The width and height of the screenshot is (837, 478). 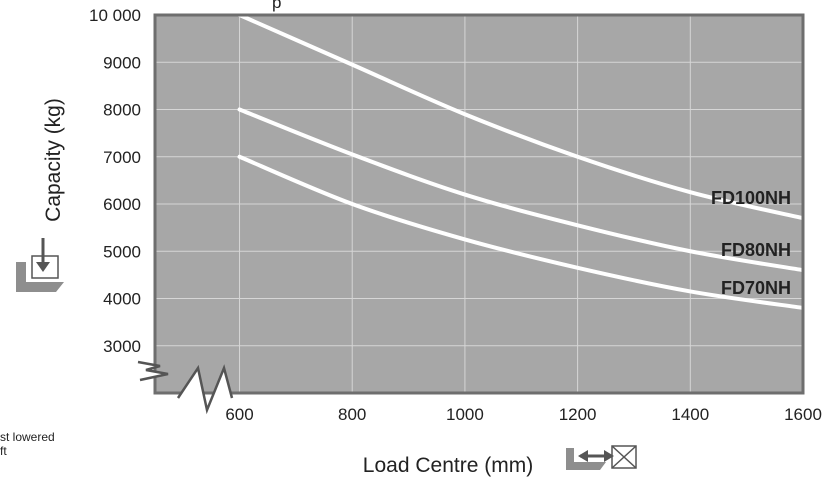 I want to click on axis-break, so click(x=185, y=387).